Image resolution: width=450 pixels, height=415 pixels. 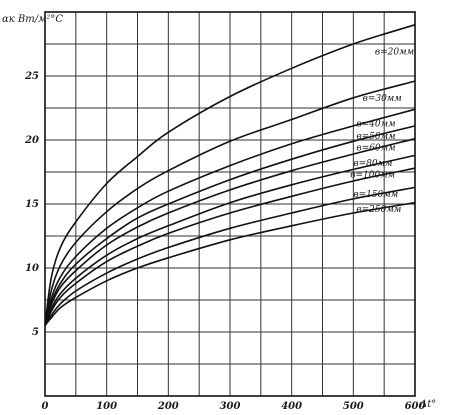 I want to click on x-tick-label: 300, so click(x=230, y=406).